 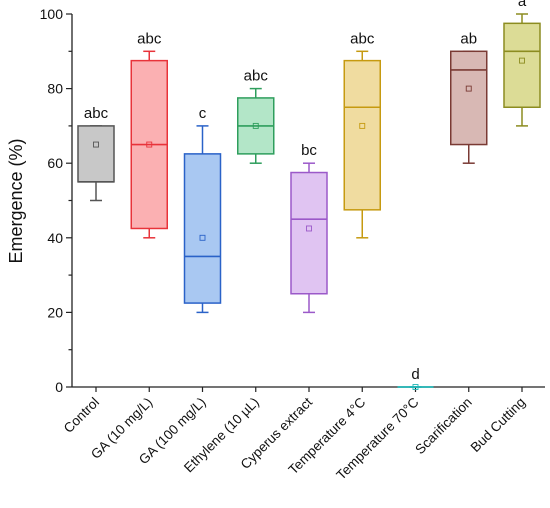 What do you see at coordinates (443, 426) in the screenshot?
I see `category-label: Scarification` at bounding box center [443, 426].